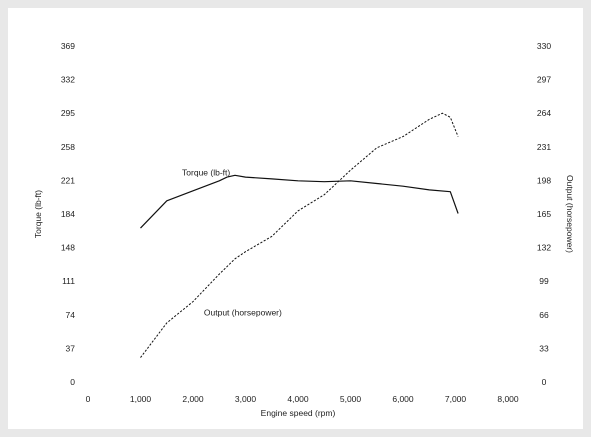 This screenshot has height=437, width=591. I want to click on y-right-tick-label: 198, so click(544, 180).